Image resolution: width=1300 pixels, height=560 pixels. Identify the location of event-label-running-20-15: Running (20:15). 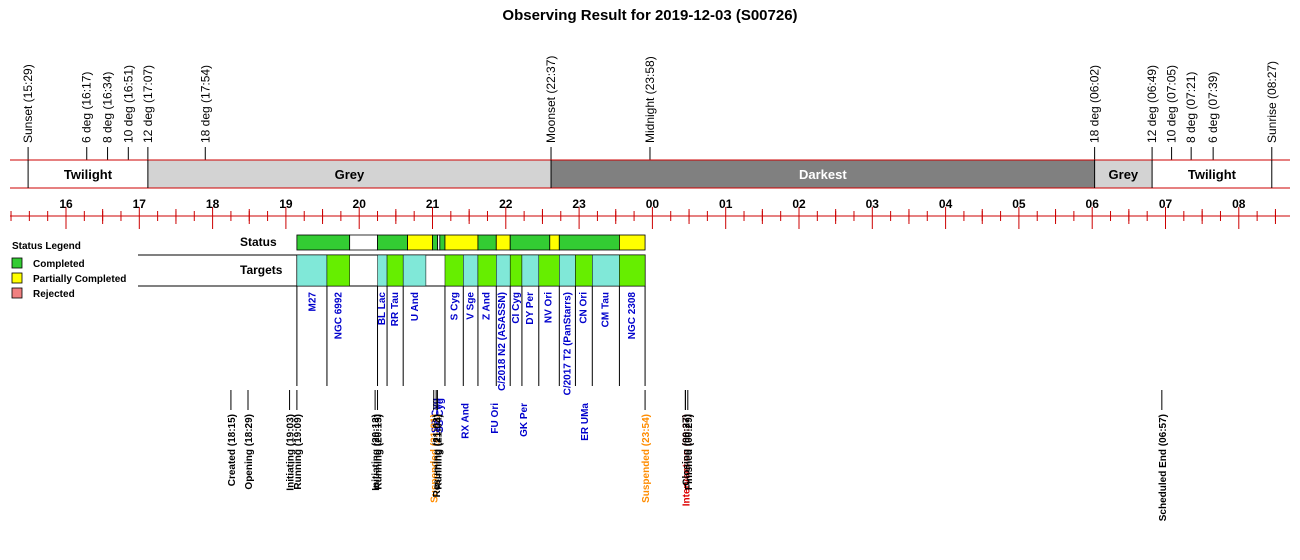
(379, 452).